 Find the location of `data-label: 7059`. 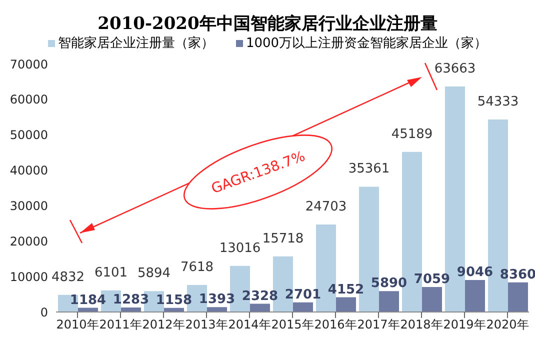

data-label: 7059 is located at coordinates (432, 279).